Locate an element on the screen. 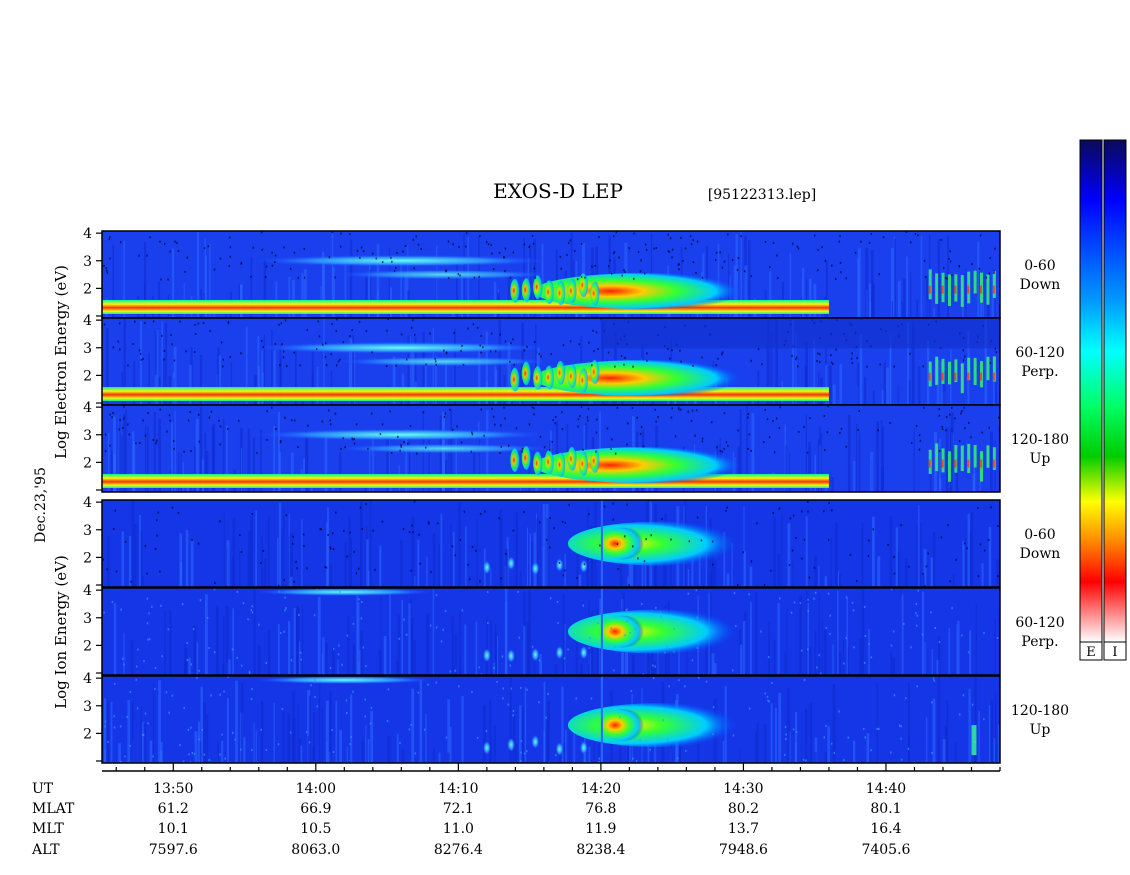 The image size is (1130, 875). panel-ion-1: 2 3 4 60-120 Perp. is located at coordinates (574, 629).